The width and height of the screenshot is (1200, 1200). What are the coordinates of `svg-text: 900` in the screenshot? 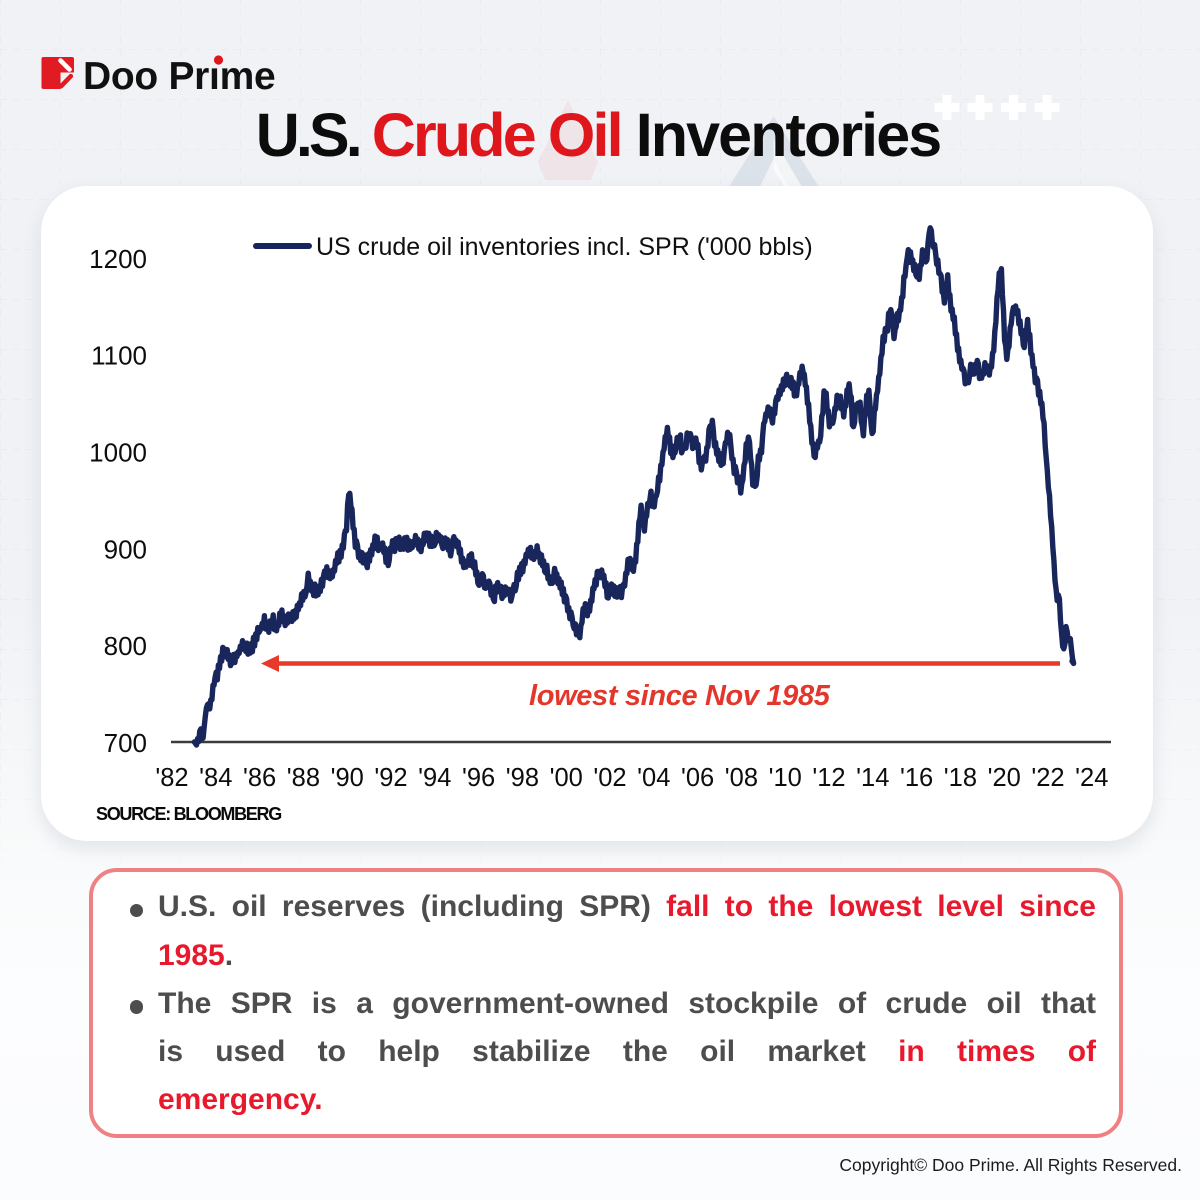 It's located at (125, 549).